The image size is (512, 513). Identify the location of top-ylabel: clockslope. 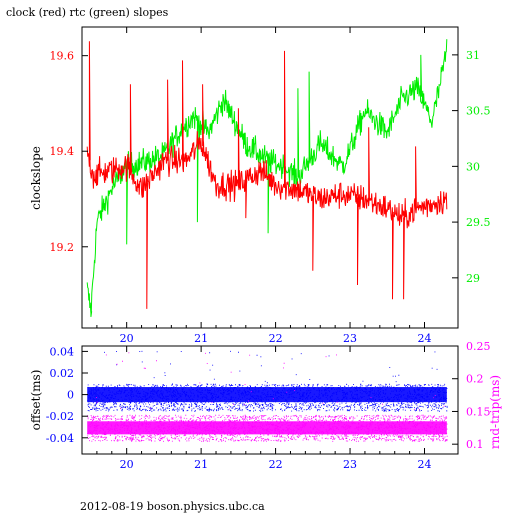
(36, 178).